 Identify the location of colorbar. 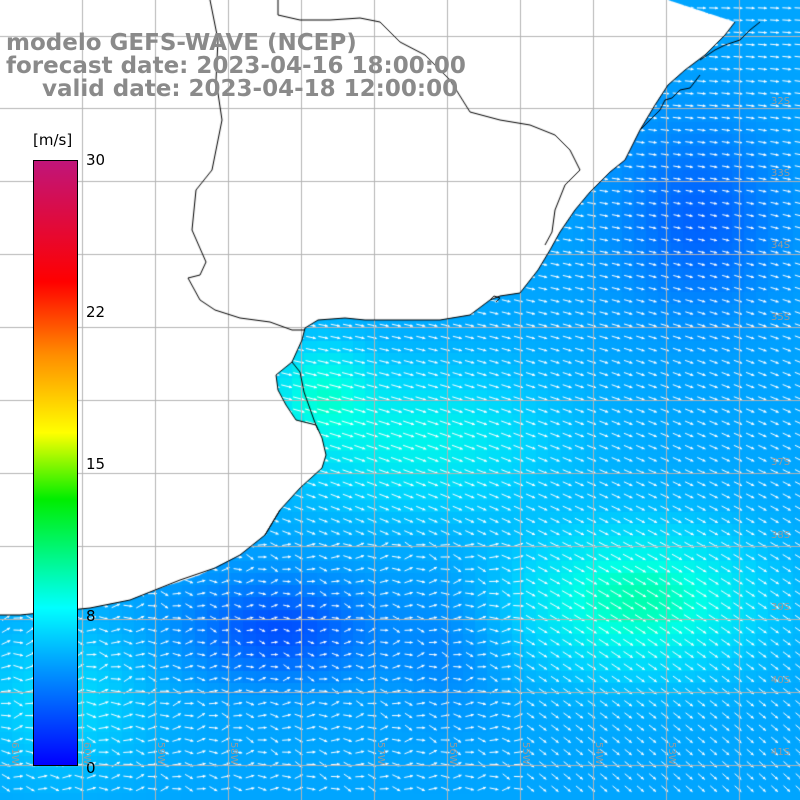
(55, 463).